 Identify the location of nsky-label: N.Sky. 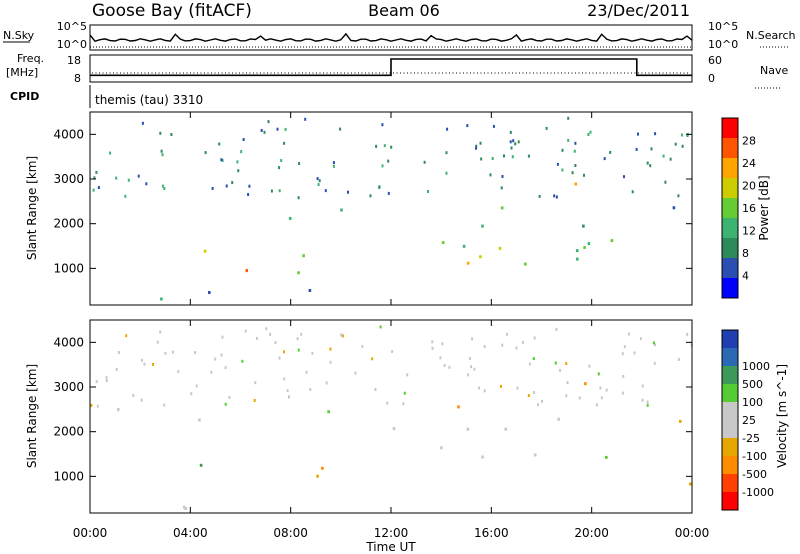
(19, 35).